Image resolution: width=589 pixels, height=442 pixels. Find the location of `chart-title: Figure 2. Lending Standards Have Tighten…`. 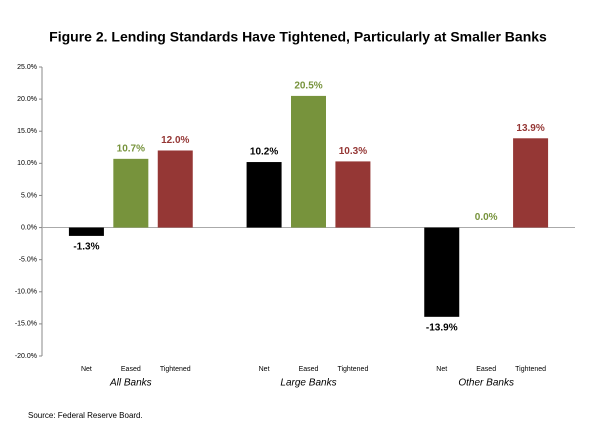

chart-title: Figure 2. Lending Standards Have Tighten… is located at coordinates (298, 37).